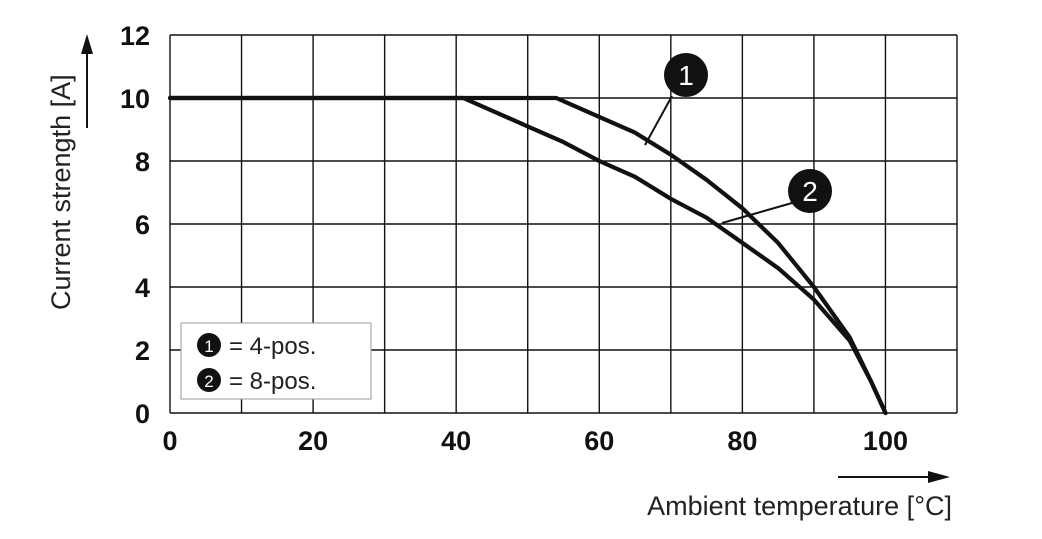  I want to click on x-tick-label: 100, so click(885, 441).